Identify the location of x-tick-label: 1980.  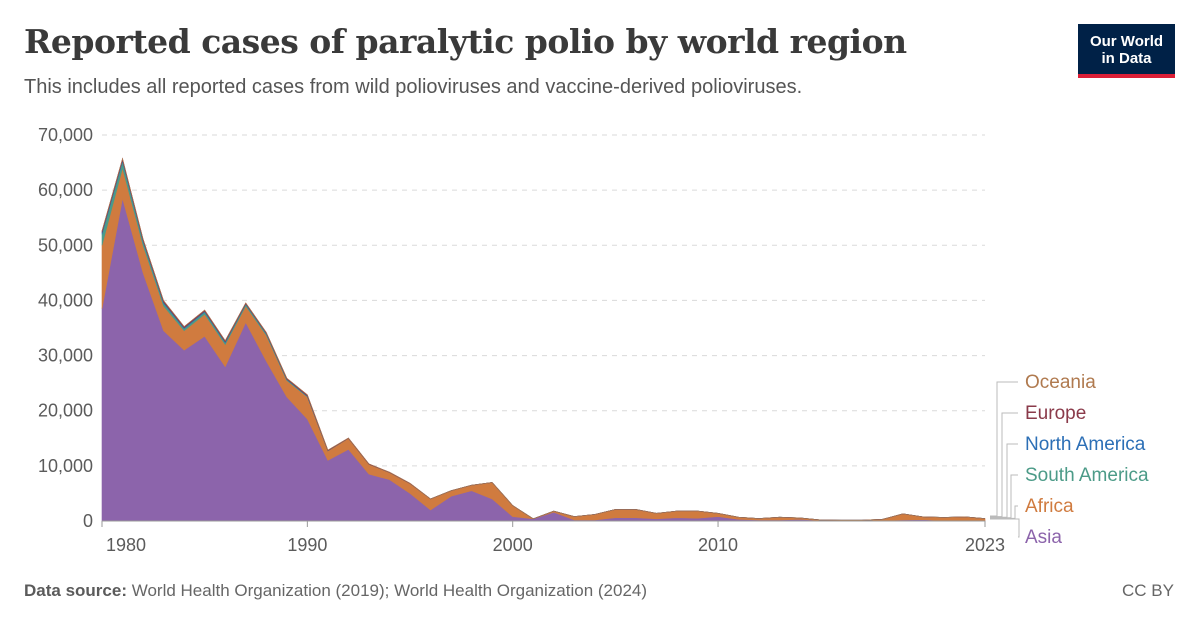
(126, 545).